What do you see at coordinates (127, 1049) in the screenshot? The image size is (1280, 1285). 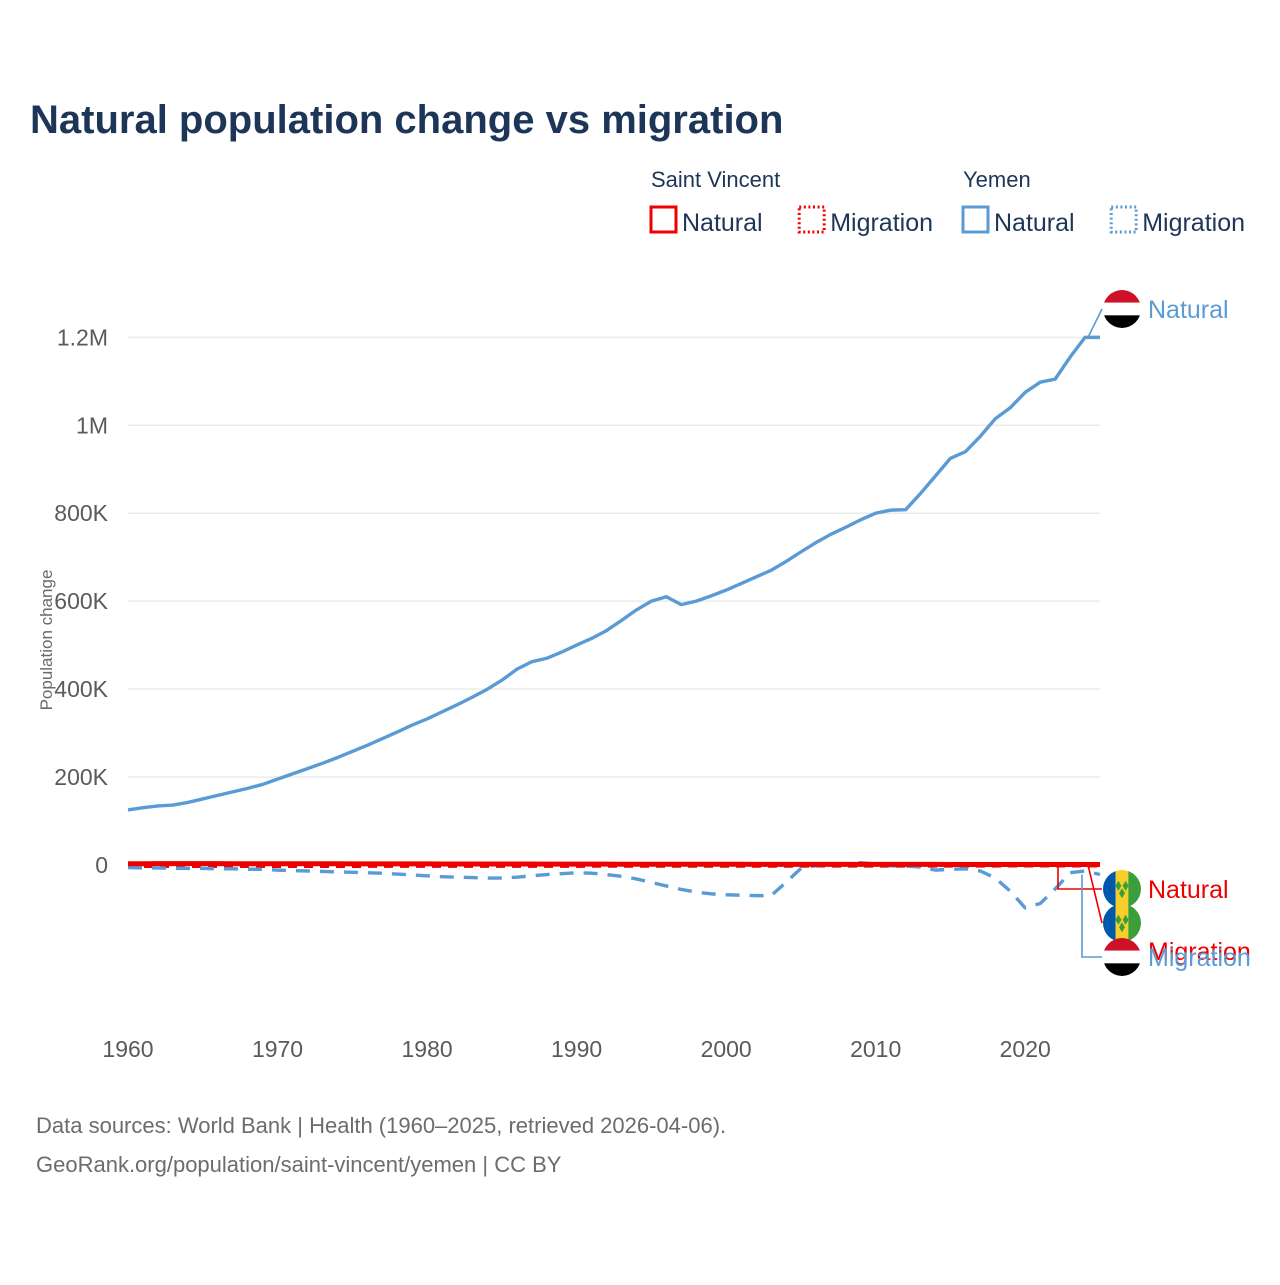 I see `x-axis-tick-label: 1960` at bounding box center [127, 1049].